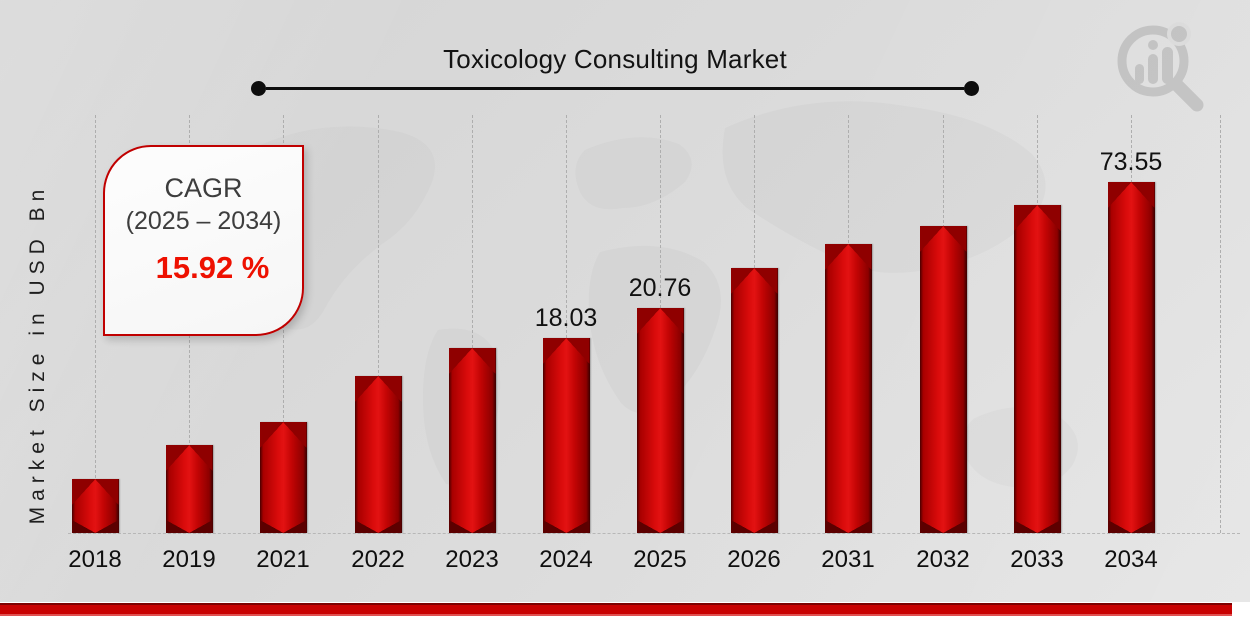  I want to click on bar-2021, so click(283, 477).